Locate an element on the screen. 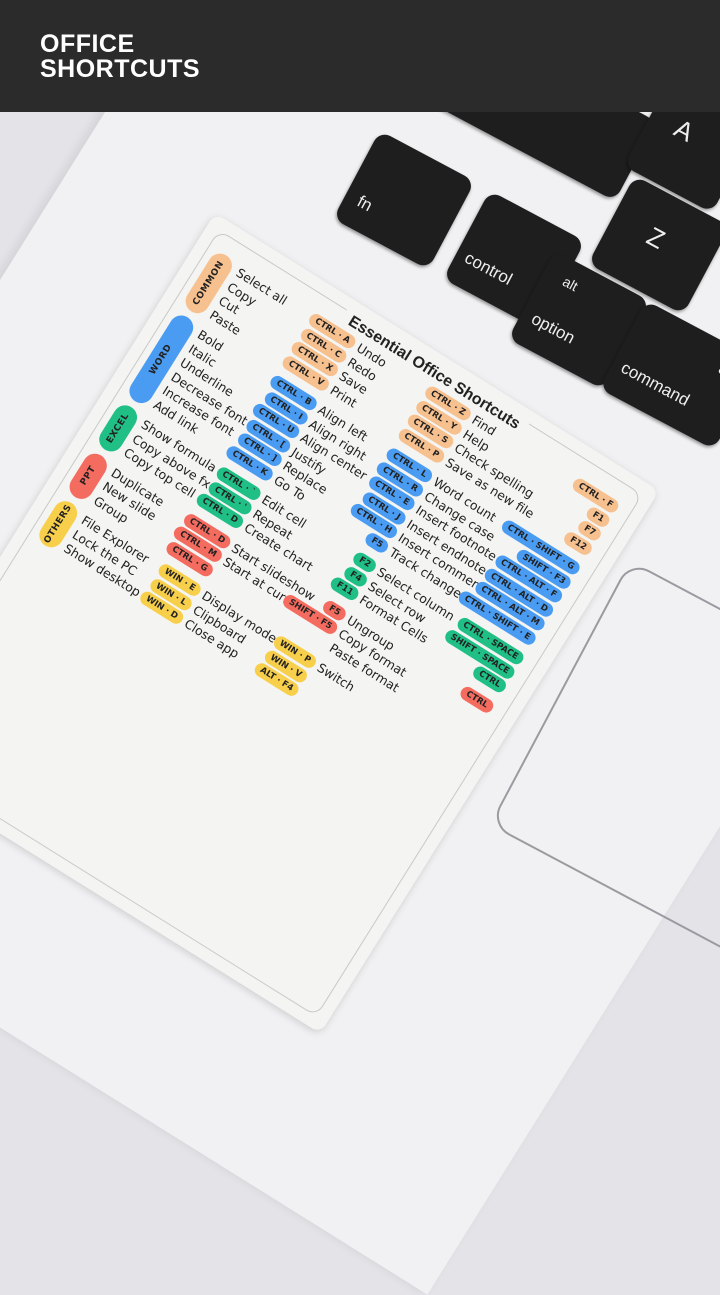 The height and width of the screenshot is (1295, 720). page-title: OFFICE SHORTCUTS is located at coordinates (120, 56).